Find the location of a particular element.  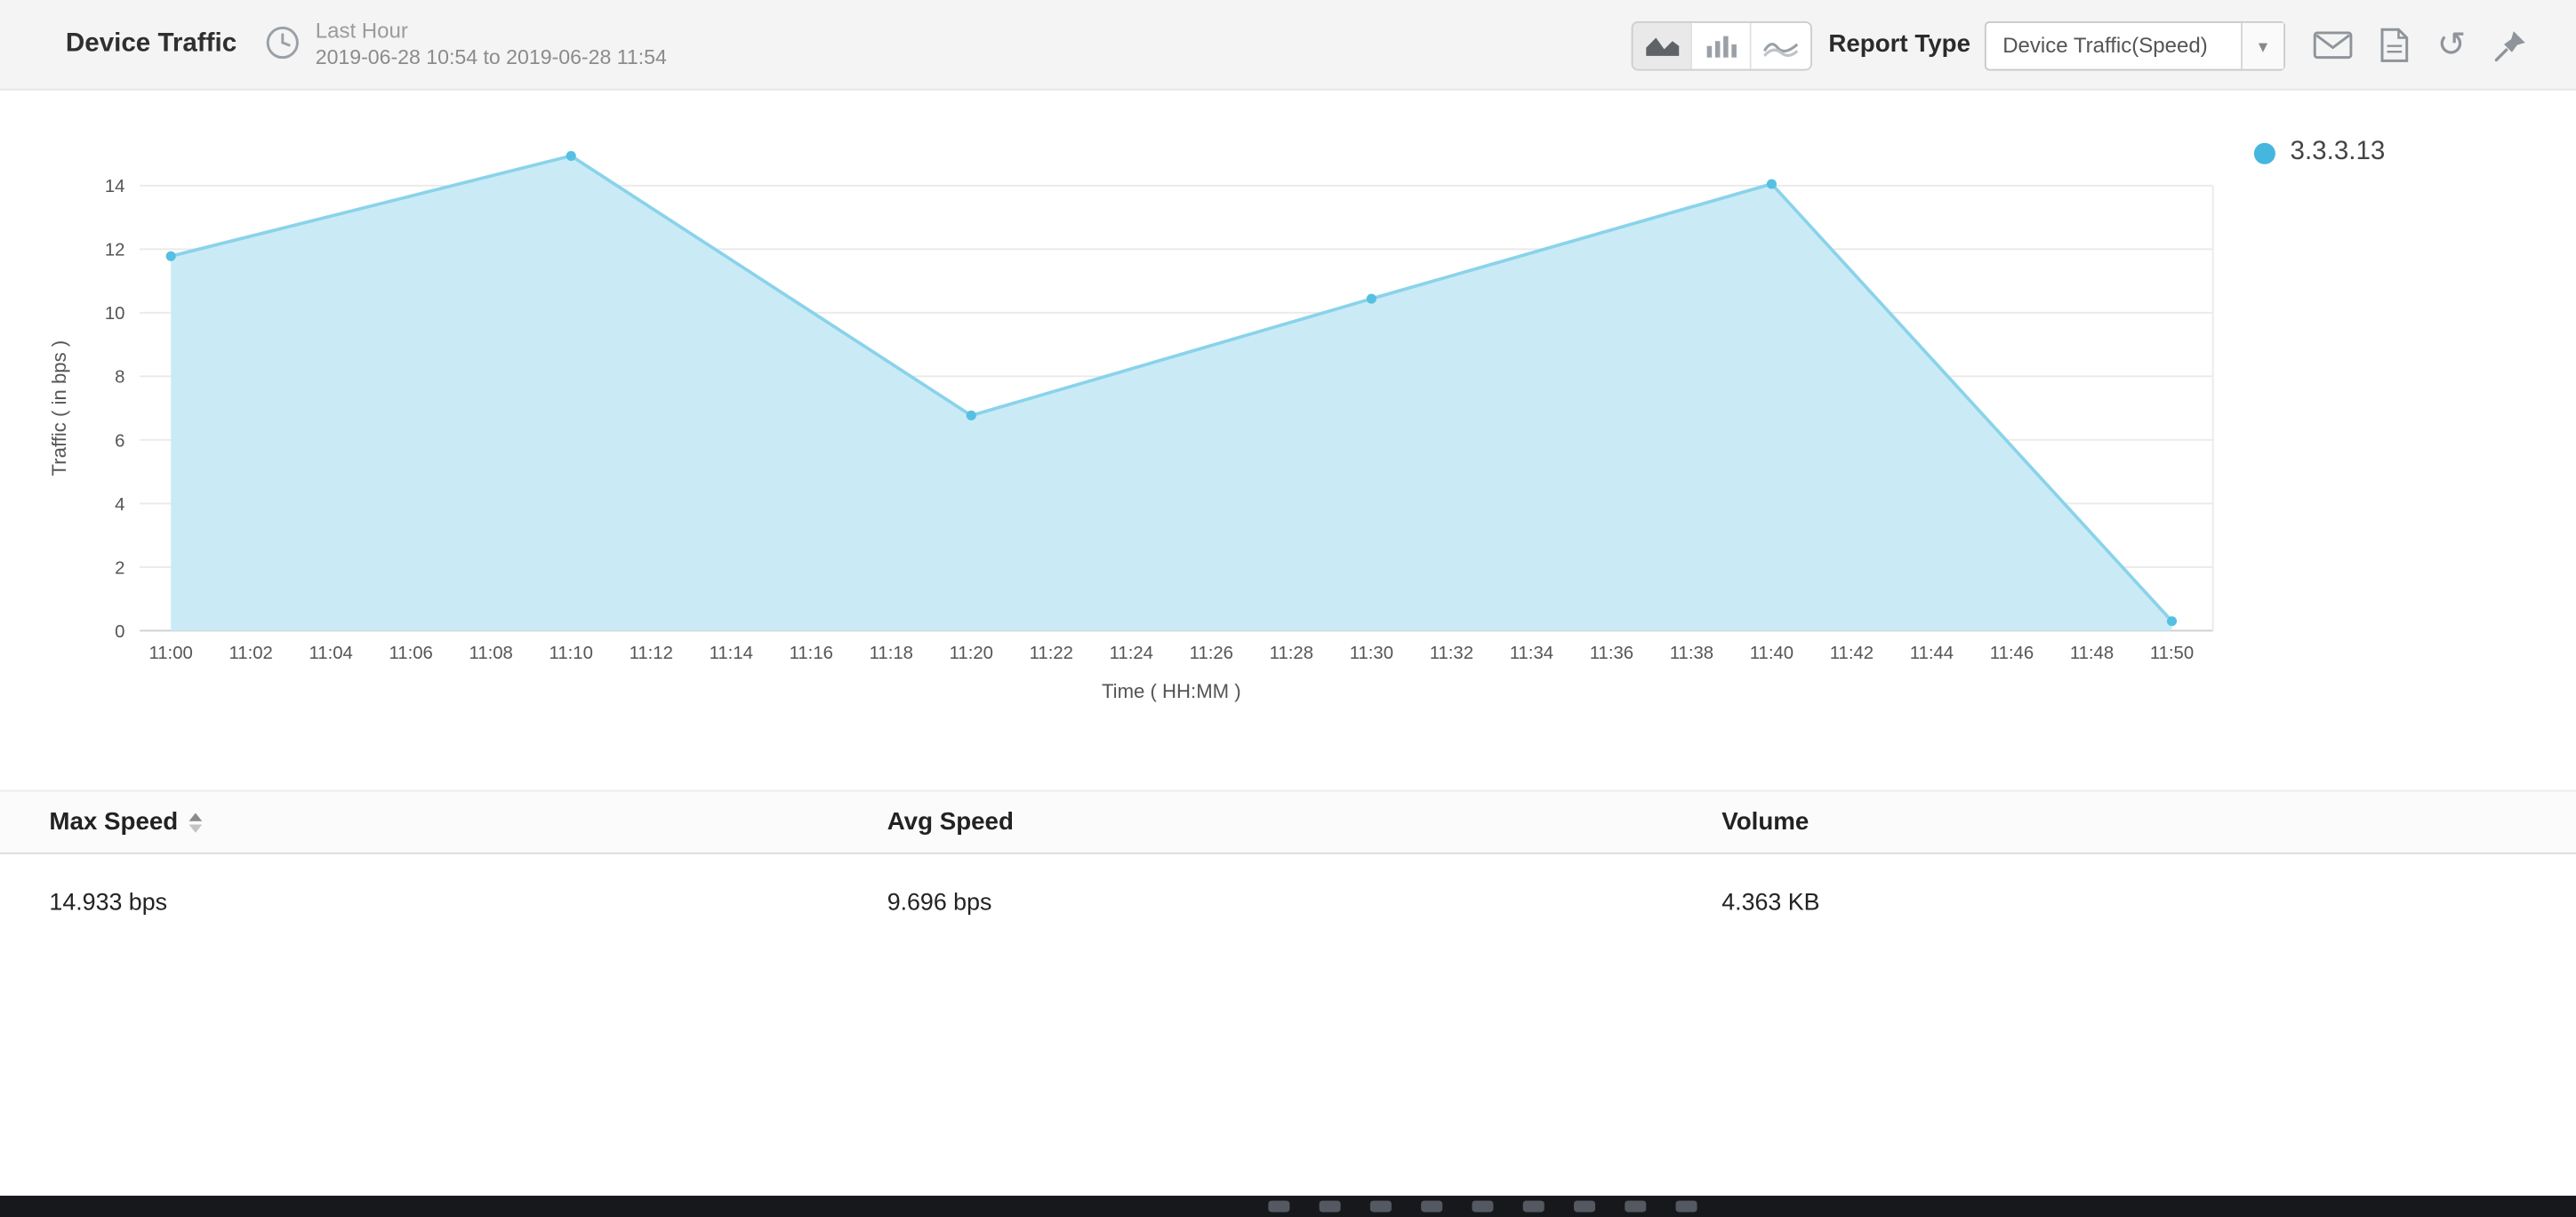

svg-text: 0 is located at coordinates (119, 632).